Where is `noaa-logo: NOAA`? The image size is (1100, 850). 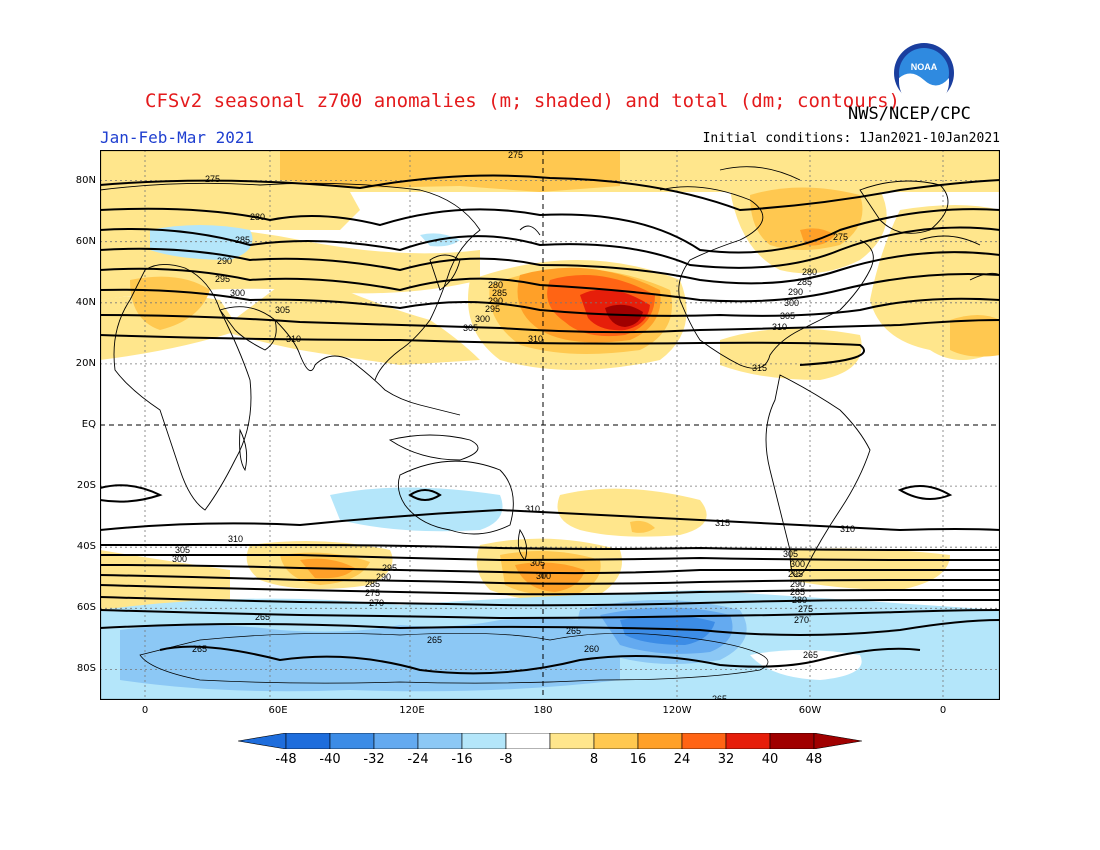 noaa-logo: NOAA is located at coordinates (924, 74).